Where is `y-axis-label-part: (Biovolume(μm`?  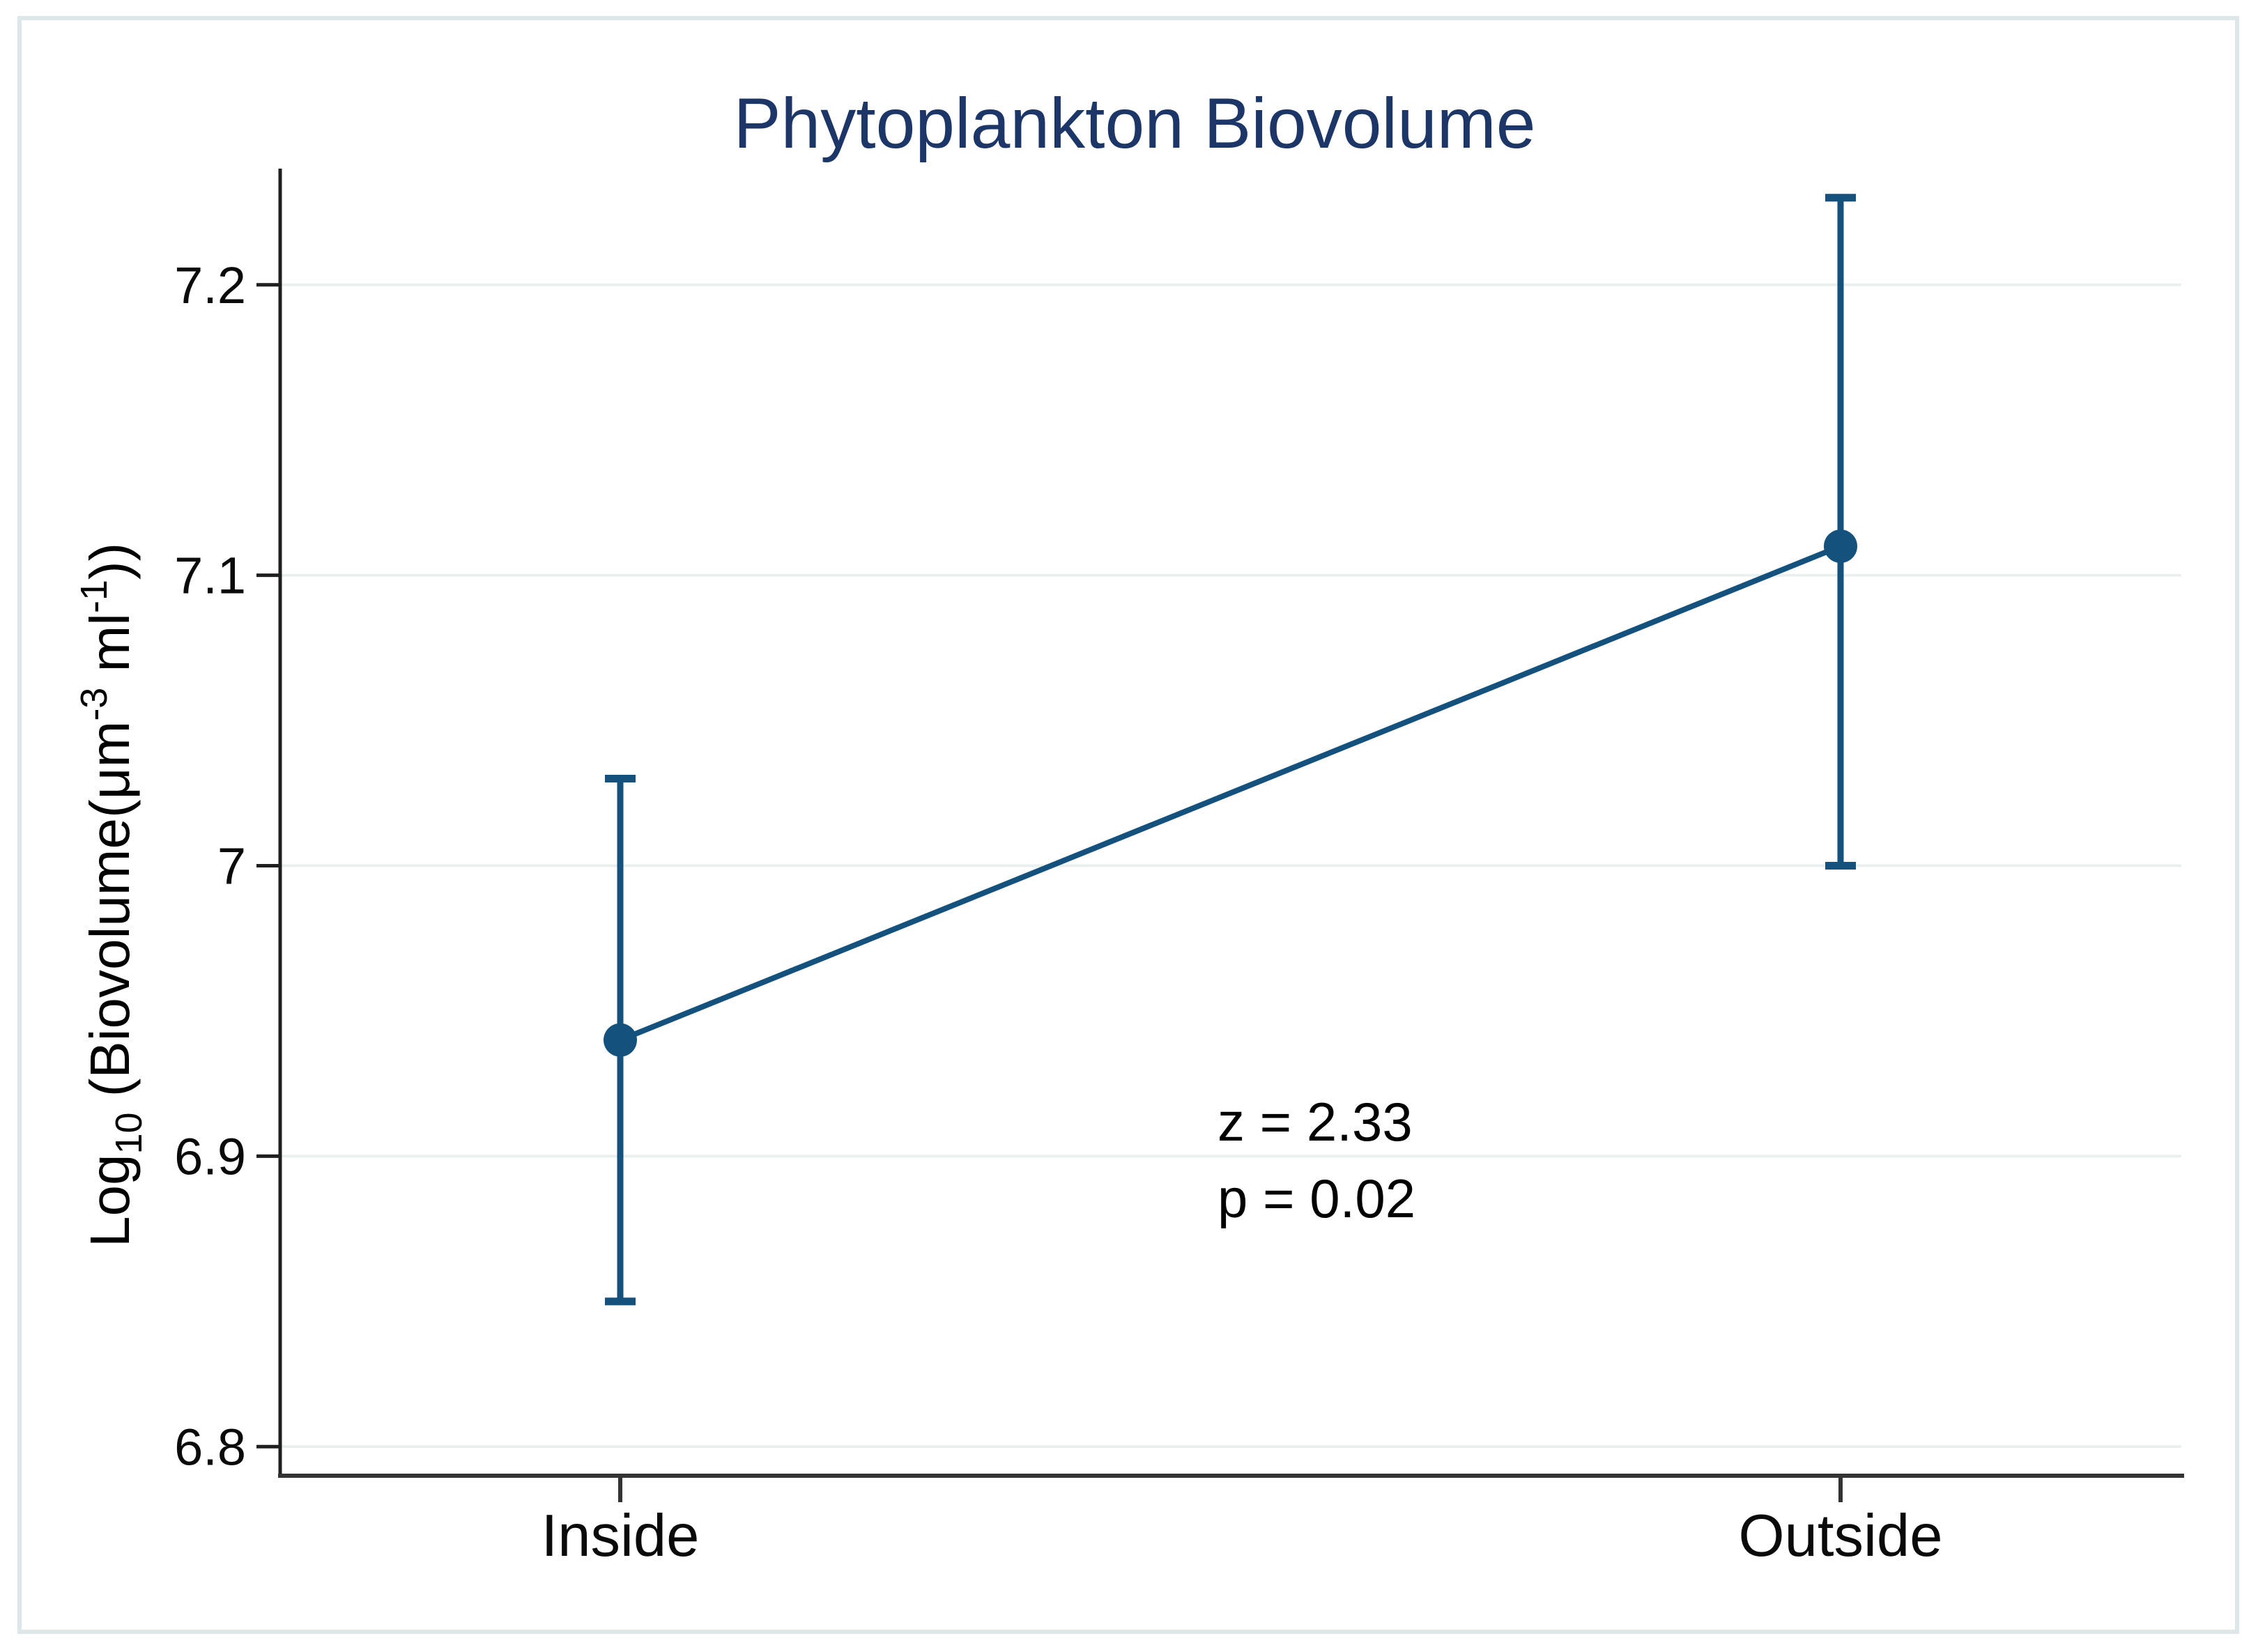 y-axis-label-part: (Biovolume(μm is located at coordinates (110, 917).